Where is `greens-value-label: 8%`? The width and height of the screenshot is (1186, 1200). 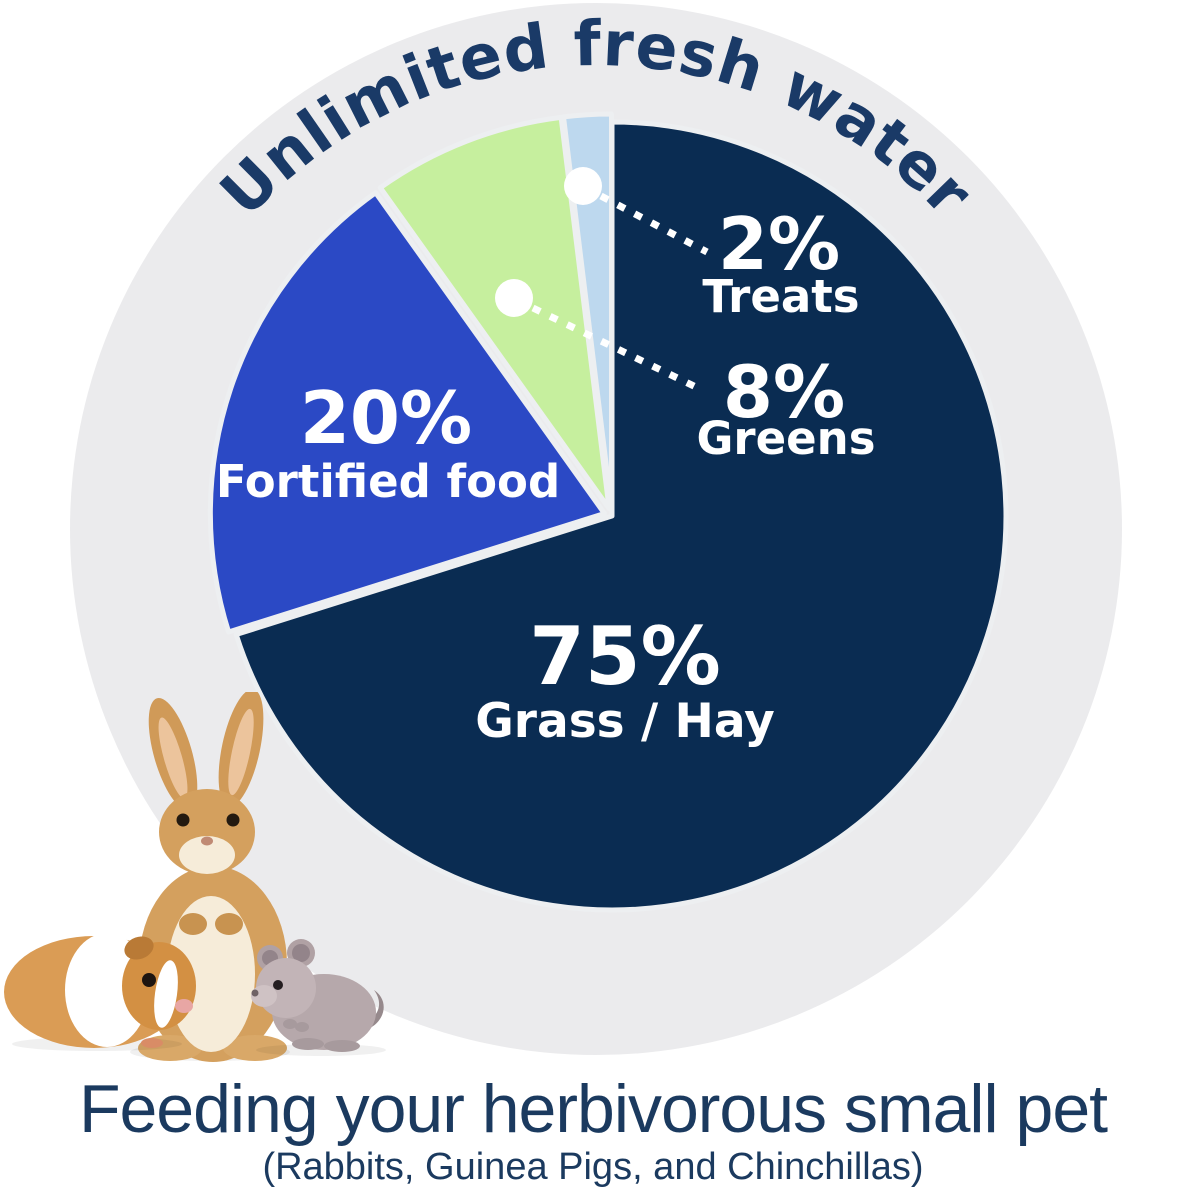 greens-value-label: 8% is located at coordinates (784, 392).